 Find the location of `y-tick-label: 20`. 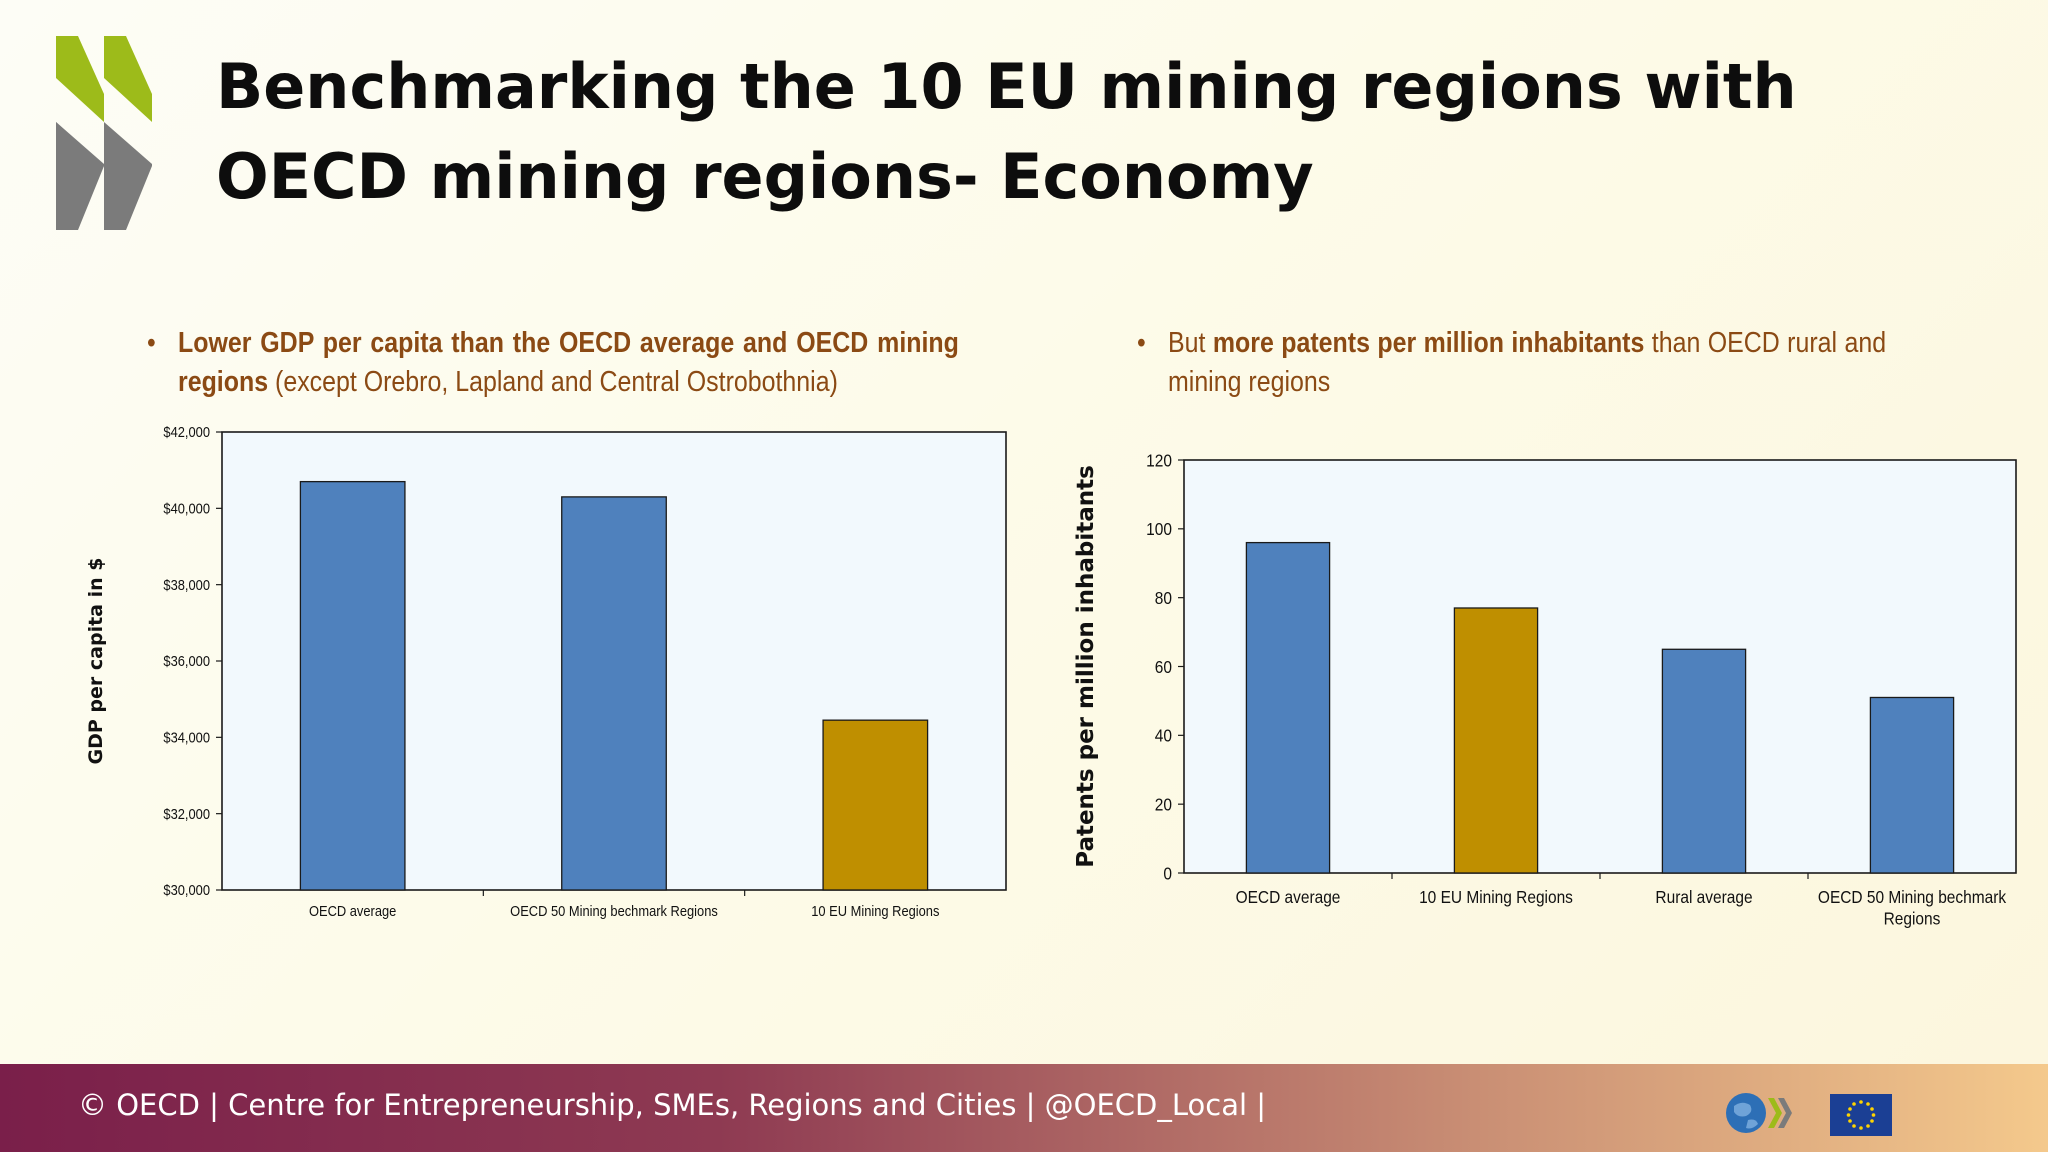

y-tick-label: 20 is located at coordinates (1163, 804).